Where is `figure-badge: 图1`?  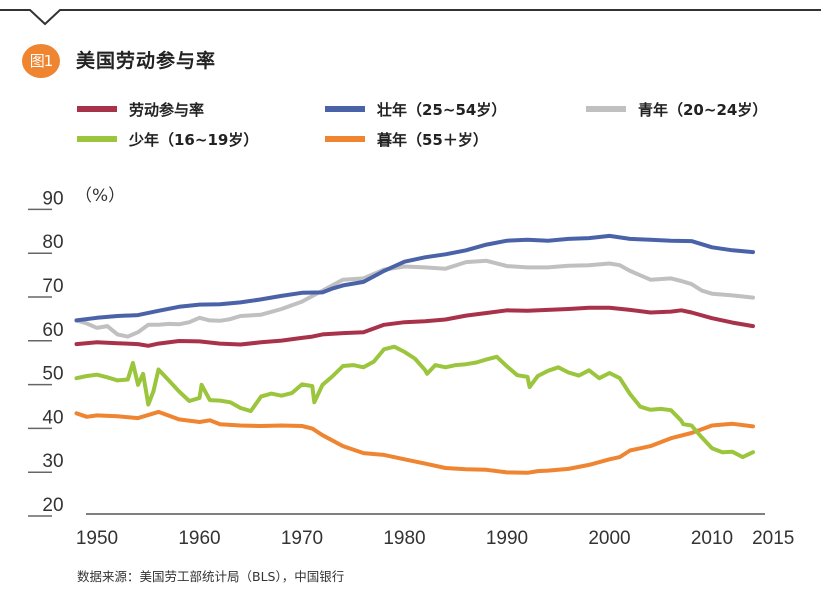
figure-badge: 图1 is located at coordinates (41, 61).